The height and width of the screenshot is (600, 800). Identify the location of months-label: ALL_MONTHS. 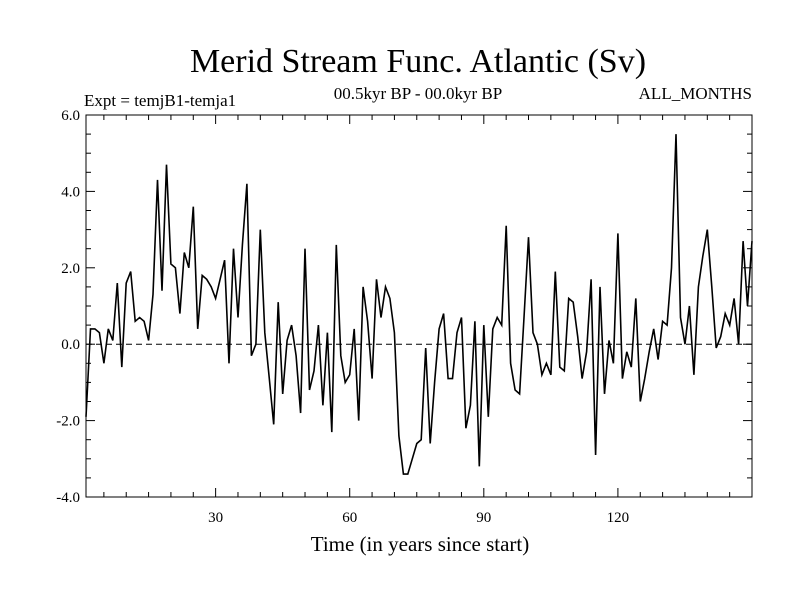
(695, 93).